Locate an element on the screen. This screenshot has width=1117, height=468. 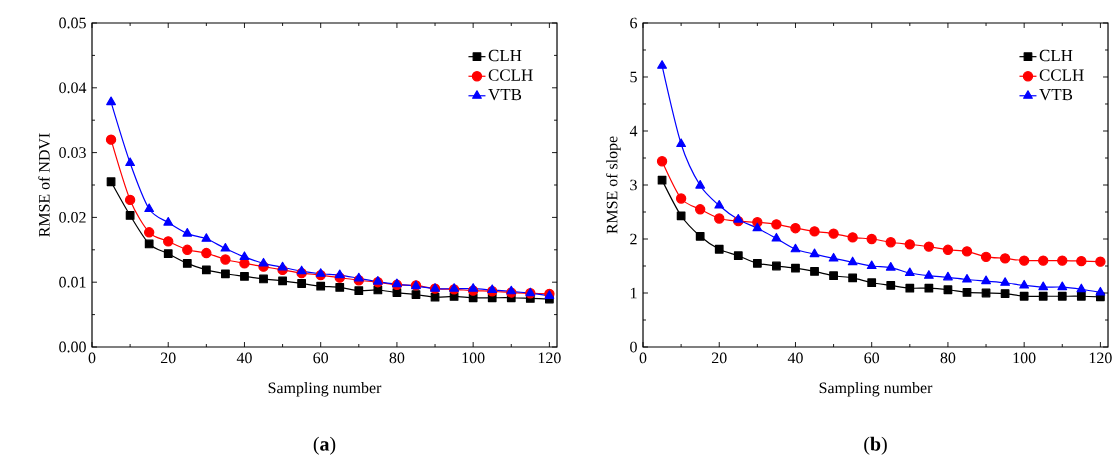
y-tick-label: 0.01 is located at coordinates (72, 282).